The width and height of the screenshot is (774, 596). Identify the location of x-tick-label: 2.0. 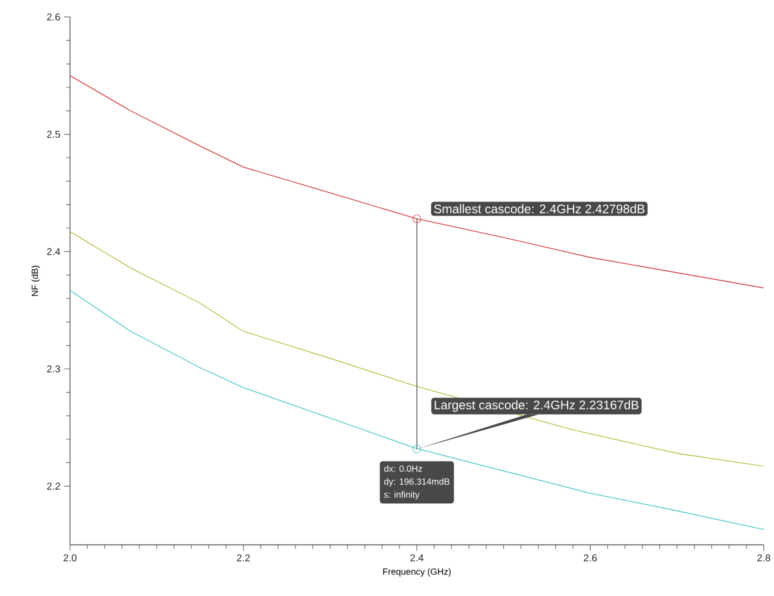
(70, 558).